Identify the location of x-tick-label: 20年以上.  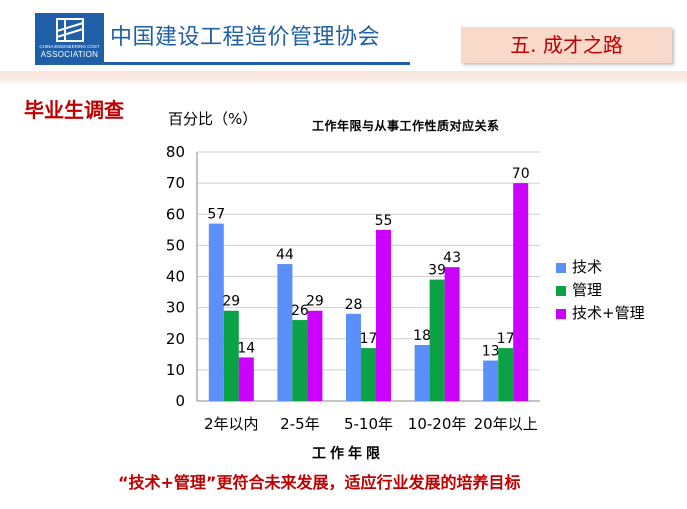
(506, 424).